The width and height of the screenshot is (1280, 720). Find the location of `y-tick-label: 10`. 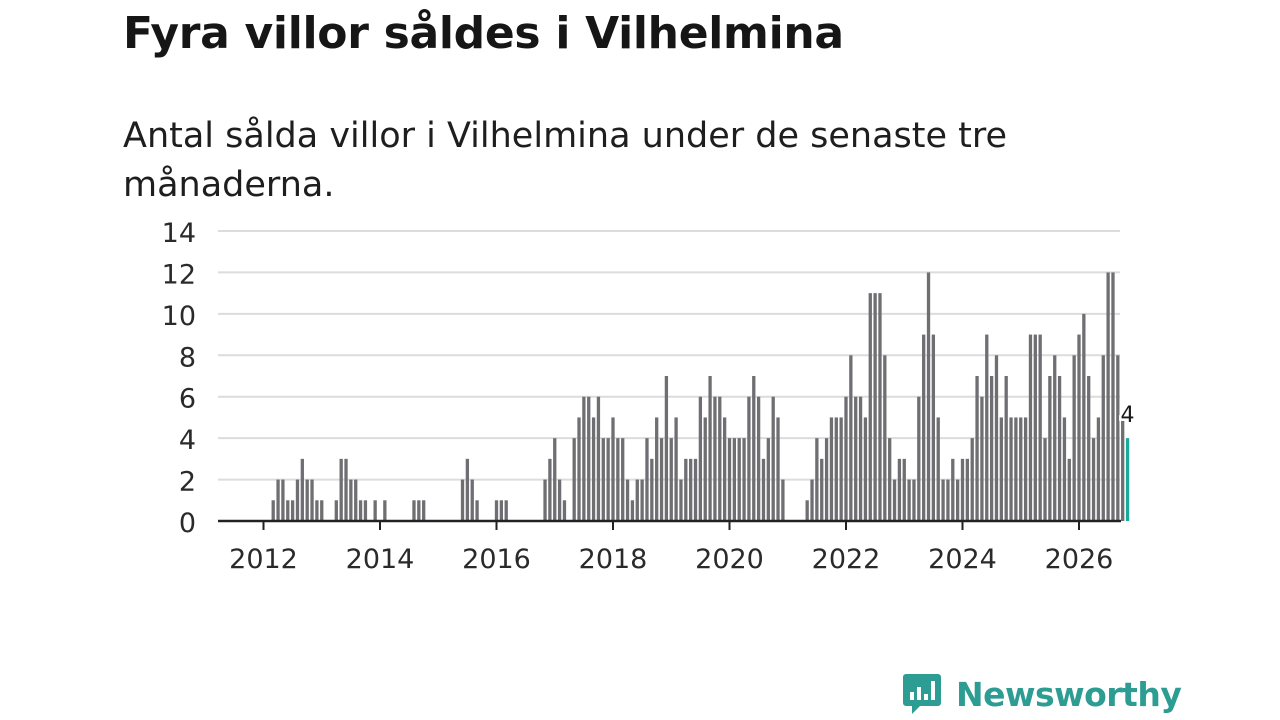

y-tick-label: 10 is located at coordinates (179, 316).